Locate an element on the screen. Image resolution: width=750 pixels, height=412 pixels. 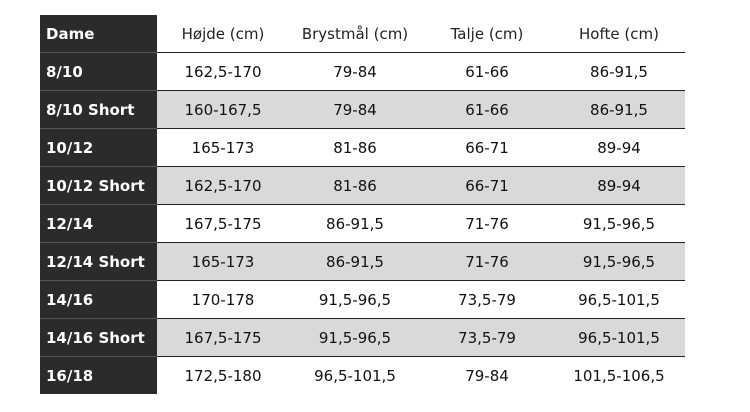
table-row: 8/10 162,5-170 79-84 61-66 86-91,5 is located at coordinates (362, 71).